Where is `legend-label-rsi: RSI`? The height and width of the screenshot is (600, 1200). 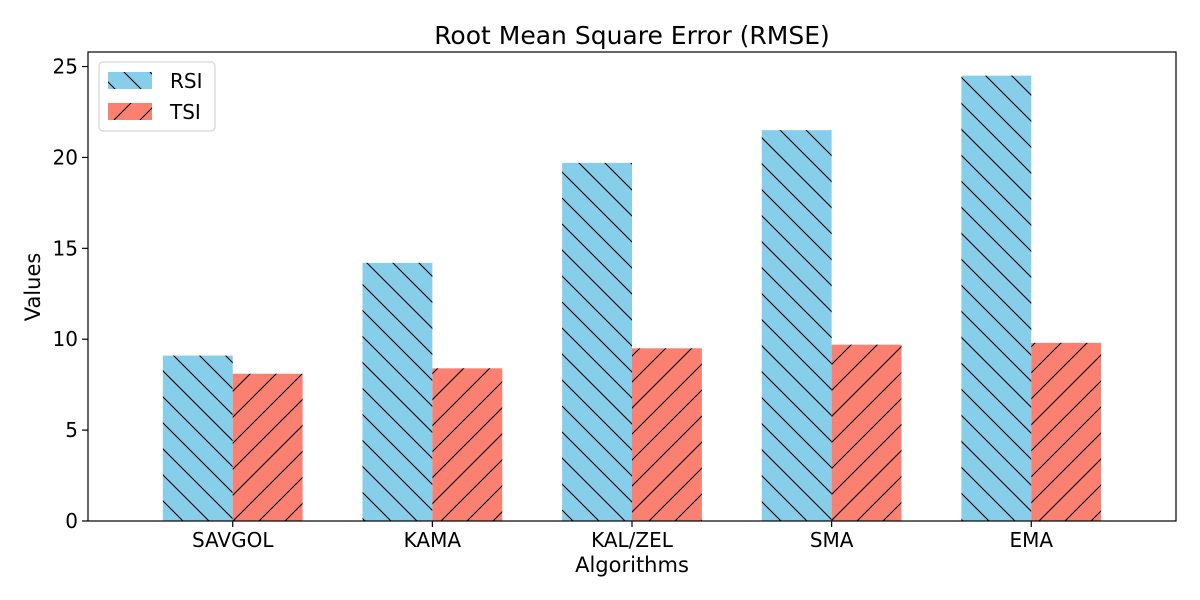 legend-label-rsi: RSI is located at coordinates (186, 81).